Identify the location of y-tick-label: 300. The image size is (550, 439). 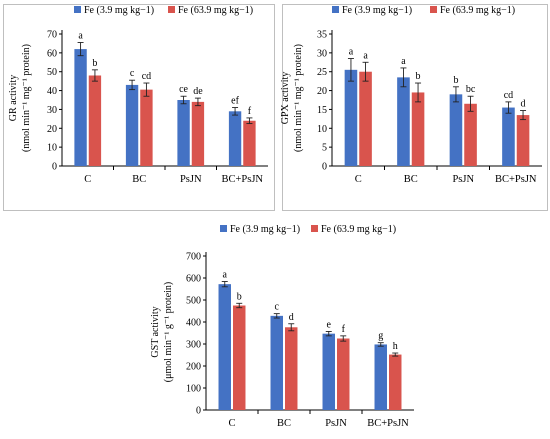
(193, 345).